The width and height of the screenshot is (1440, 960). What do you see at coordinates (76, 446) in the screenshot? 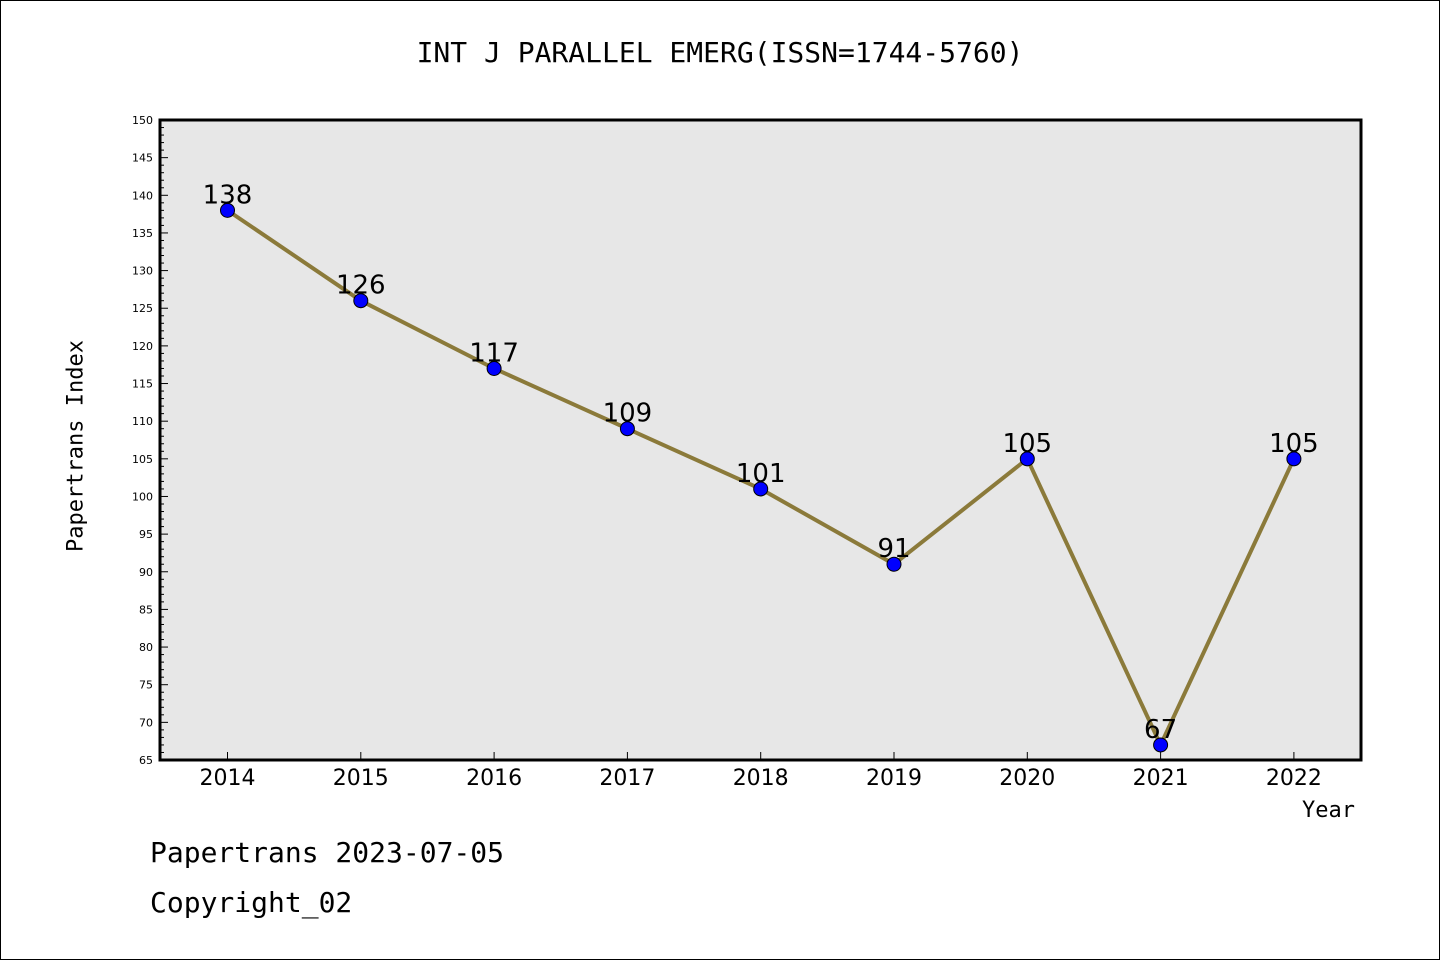
I see `y-axis-label: Papertrans Index` at bounding box center [76, 446].